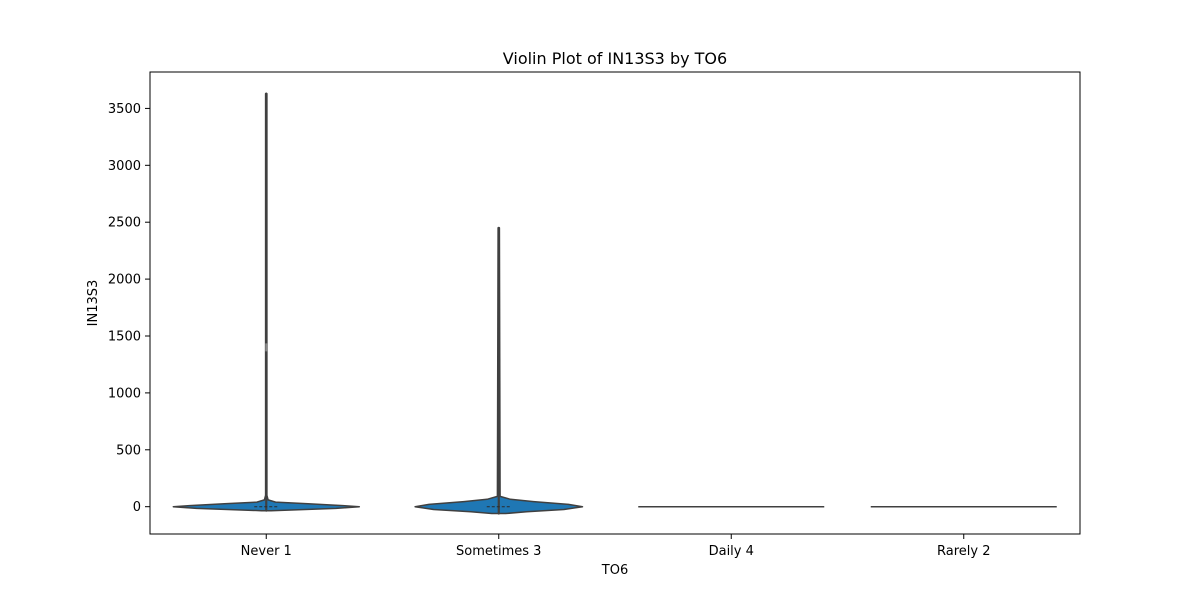 The height and width of the screenshot is (605, 1200). Describe the element at coordinates (124, 393) in the screenshot. I see `y-tick-label: 1000` at that location.